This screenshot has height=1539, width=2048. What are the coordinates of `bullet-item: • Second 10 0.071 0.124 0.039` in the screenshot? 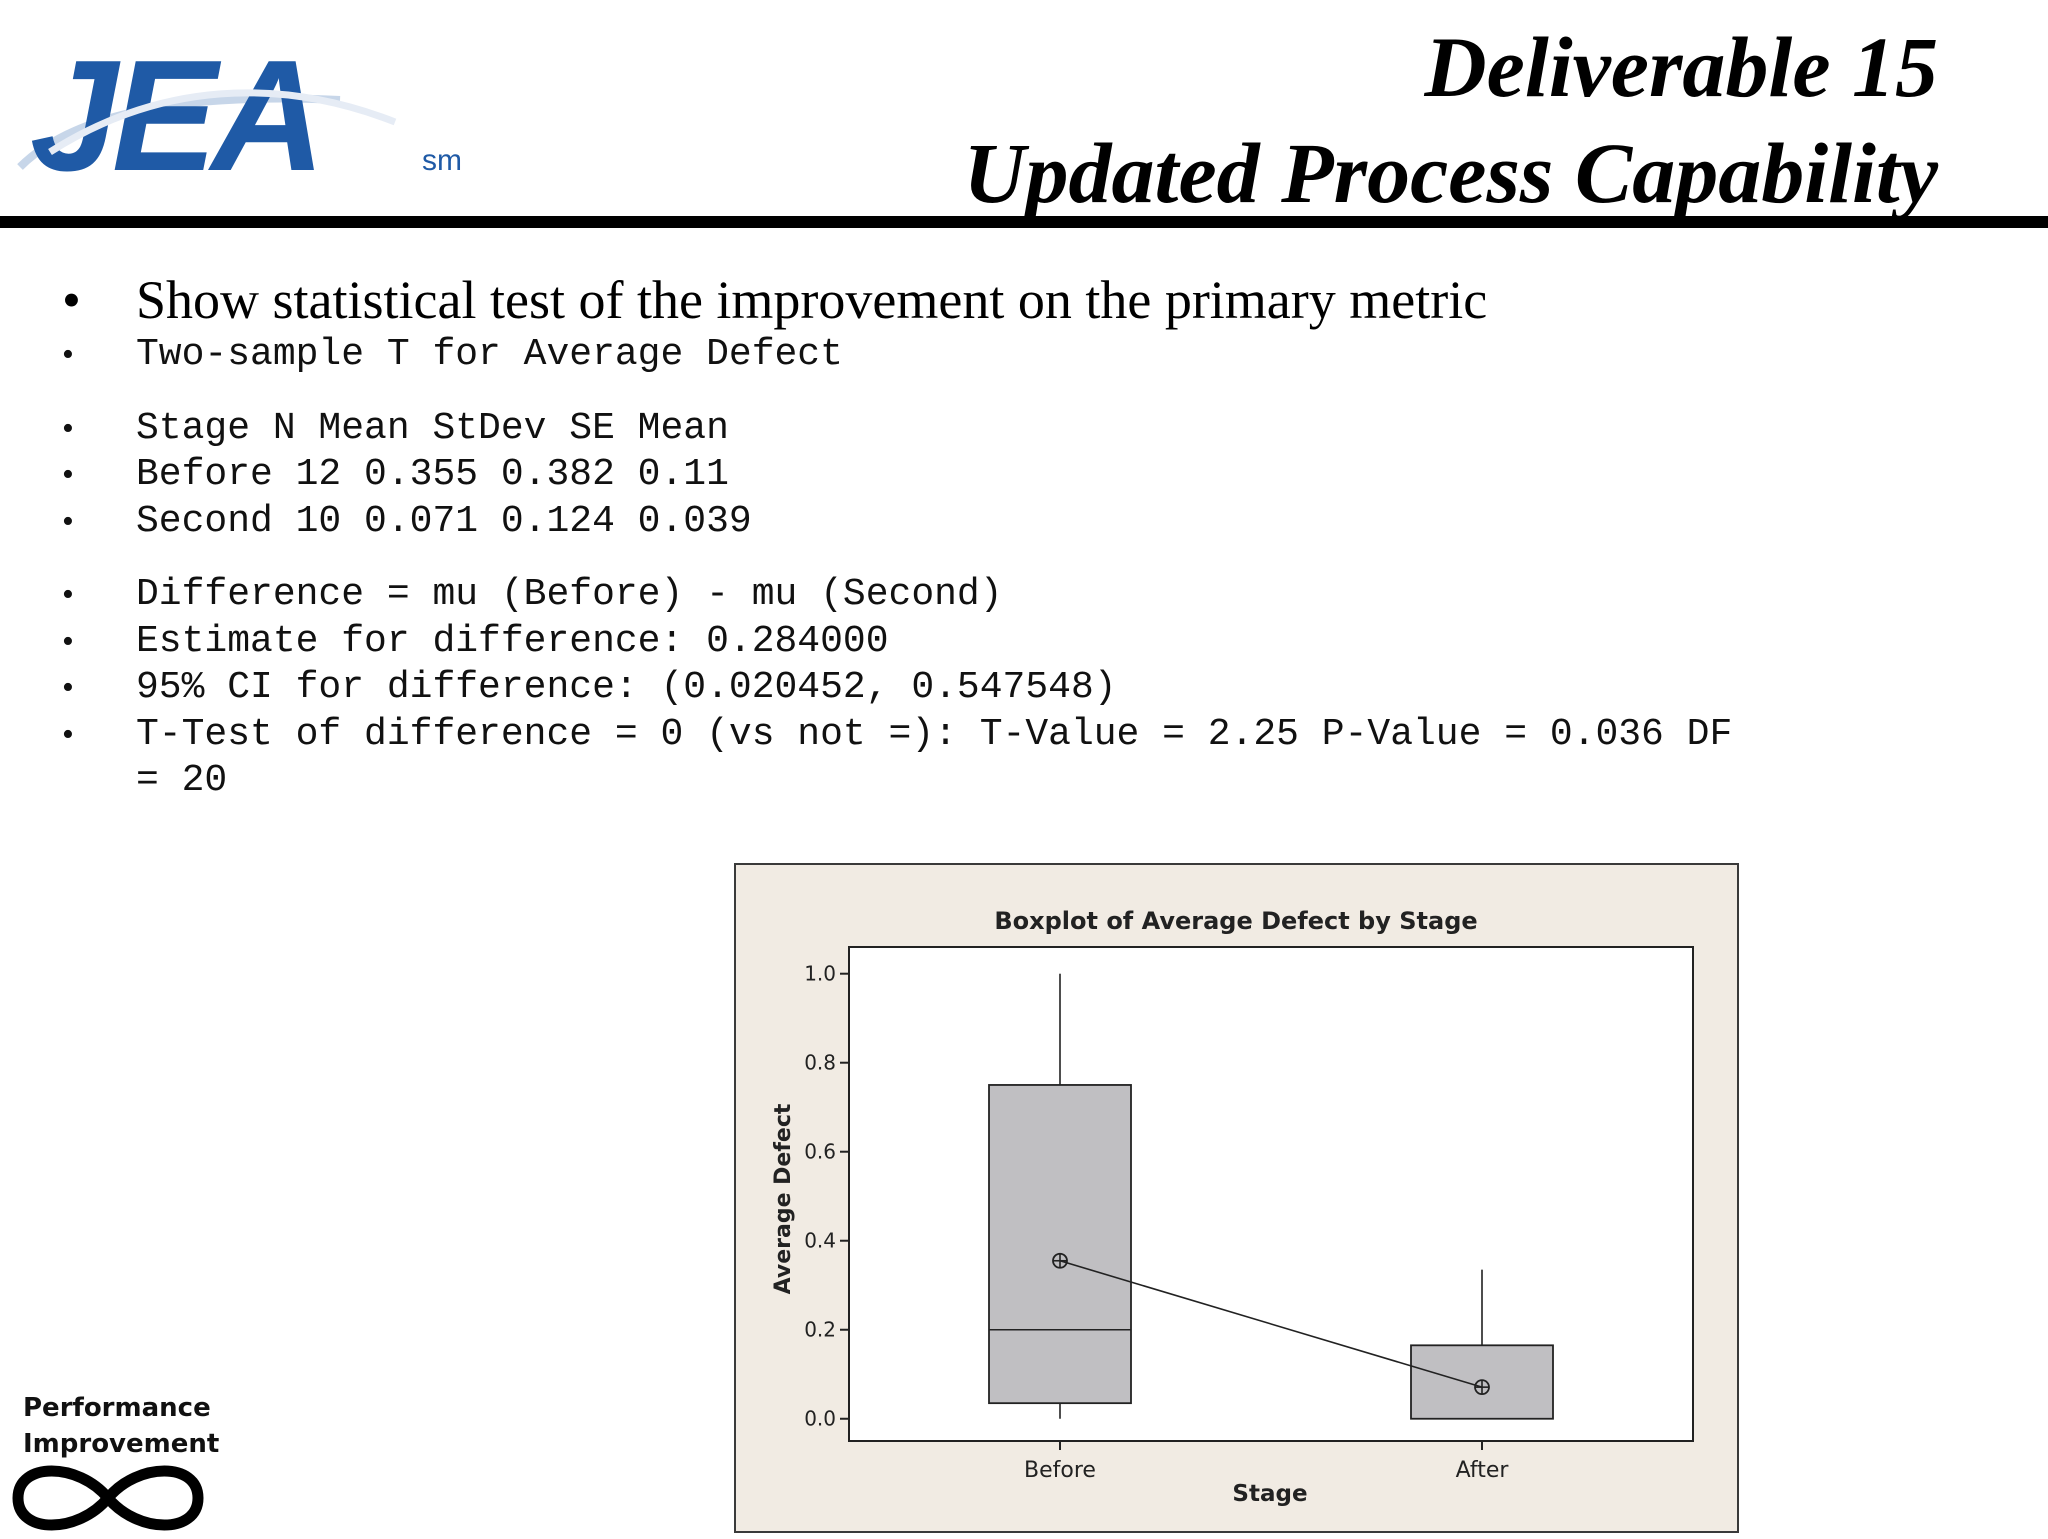 It's located at (1012, 522).